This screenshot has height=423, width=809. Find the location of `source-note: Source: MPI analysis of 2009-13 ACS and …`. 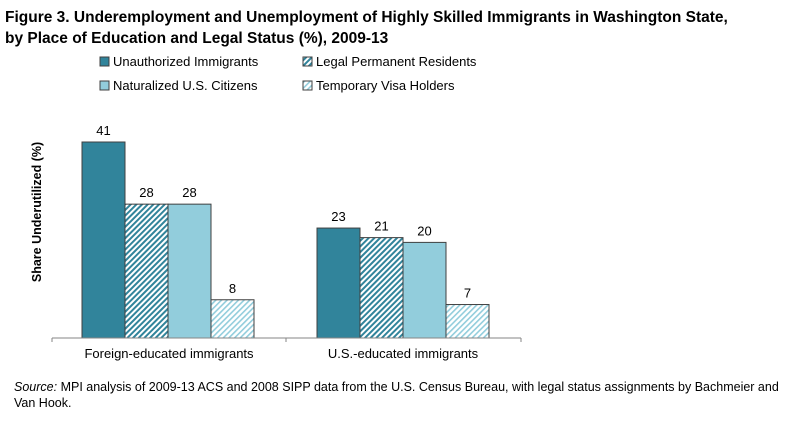

source-note: Source: MPI analysis of 2009-13 ACS and … is located at coordinates (404, 395).